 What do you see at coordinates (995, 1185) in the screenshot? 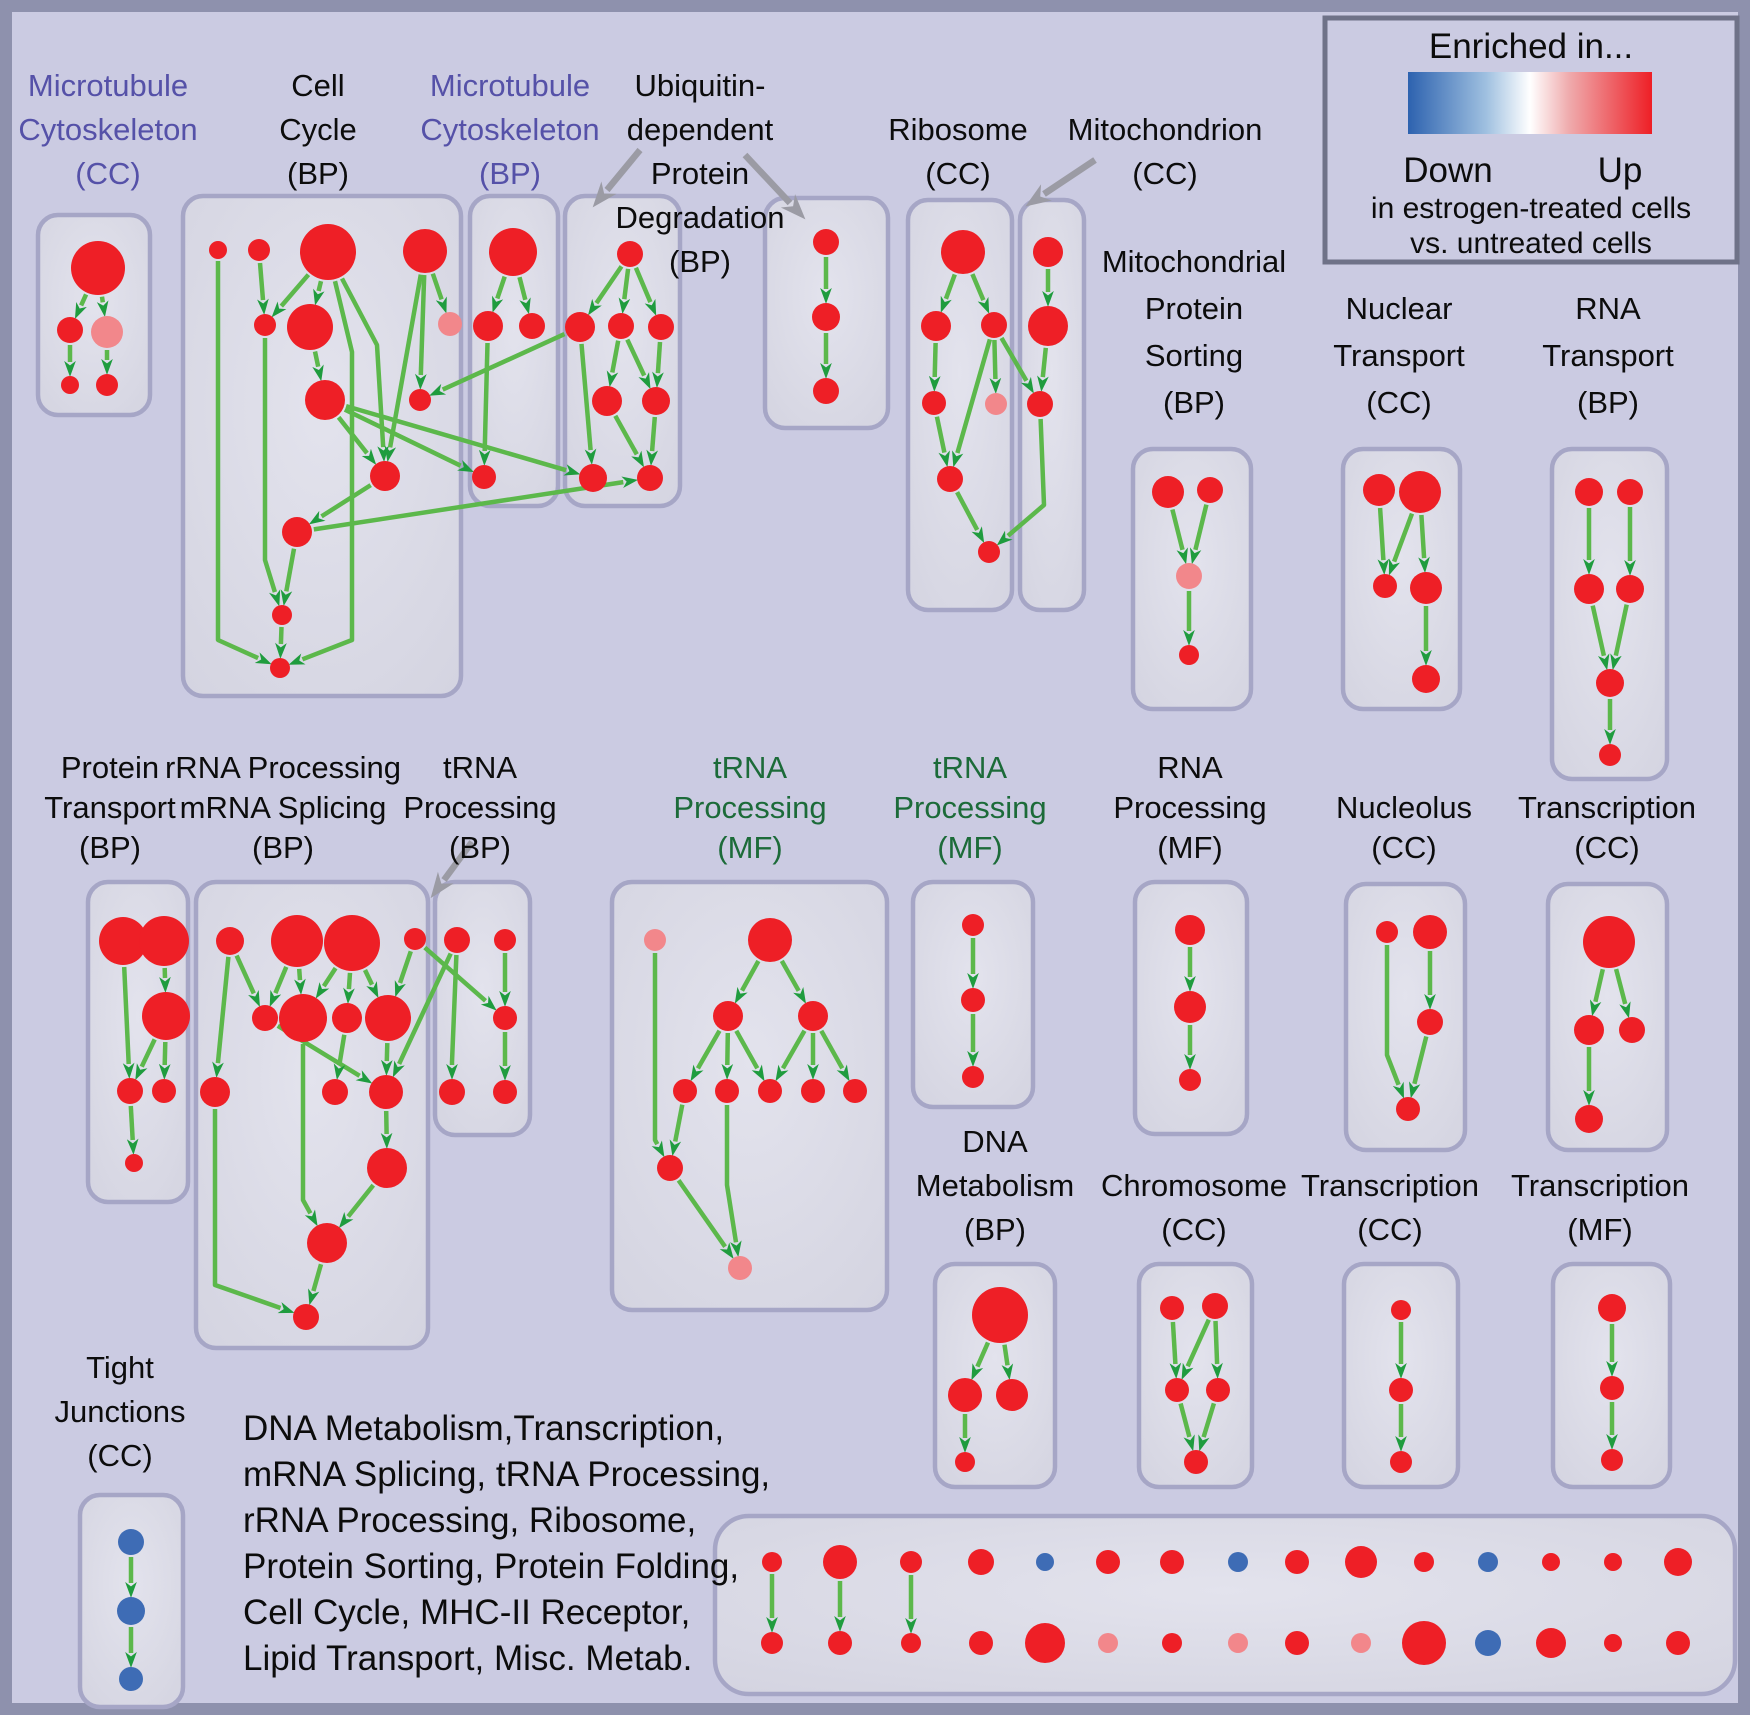
I see `dna-metabolism-label-line-1: Metabolism` at bounding box center [995, 1185].